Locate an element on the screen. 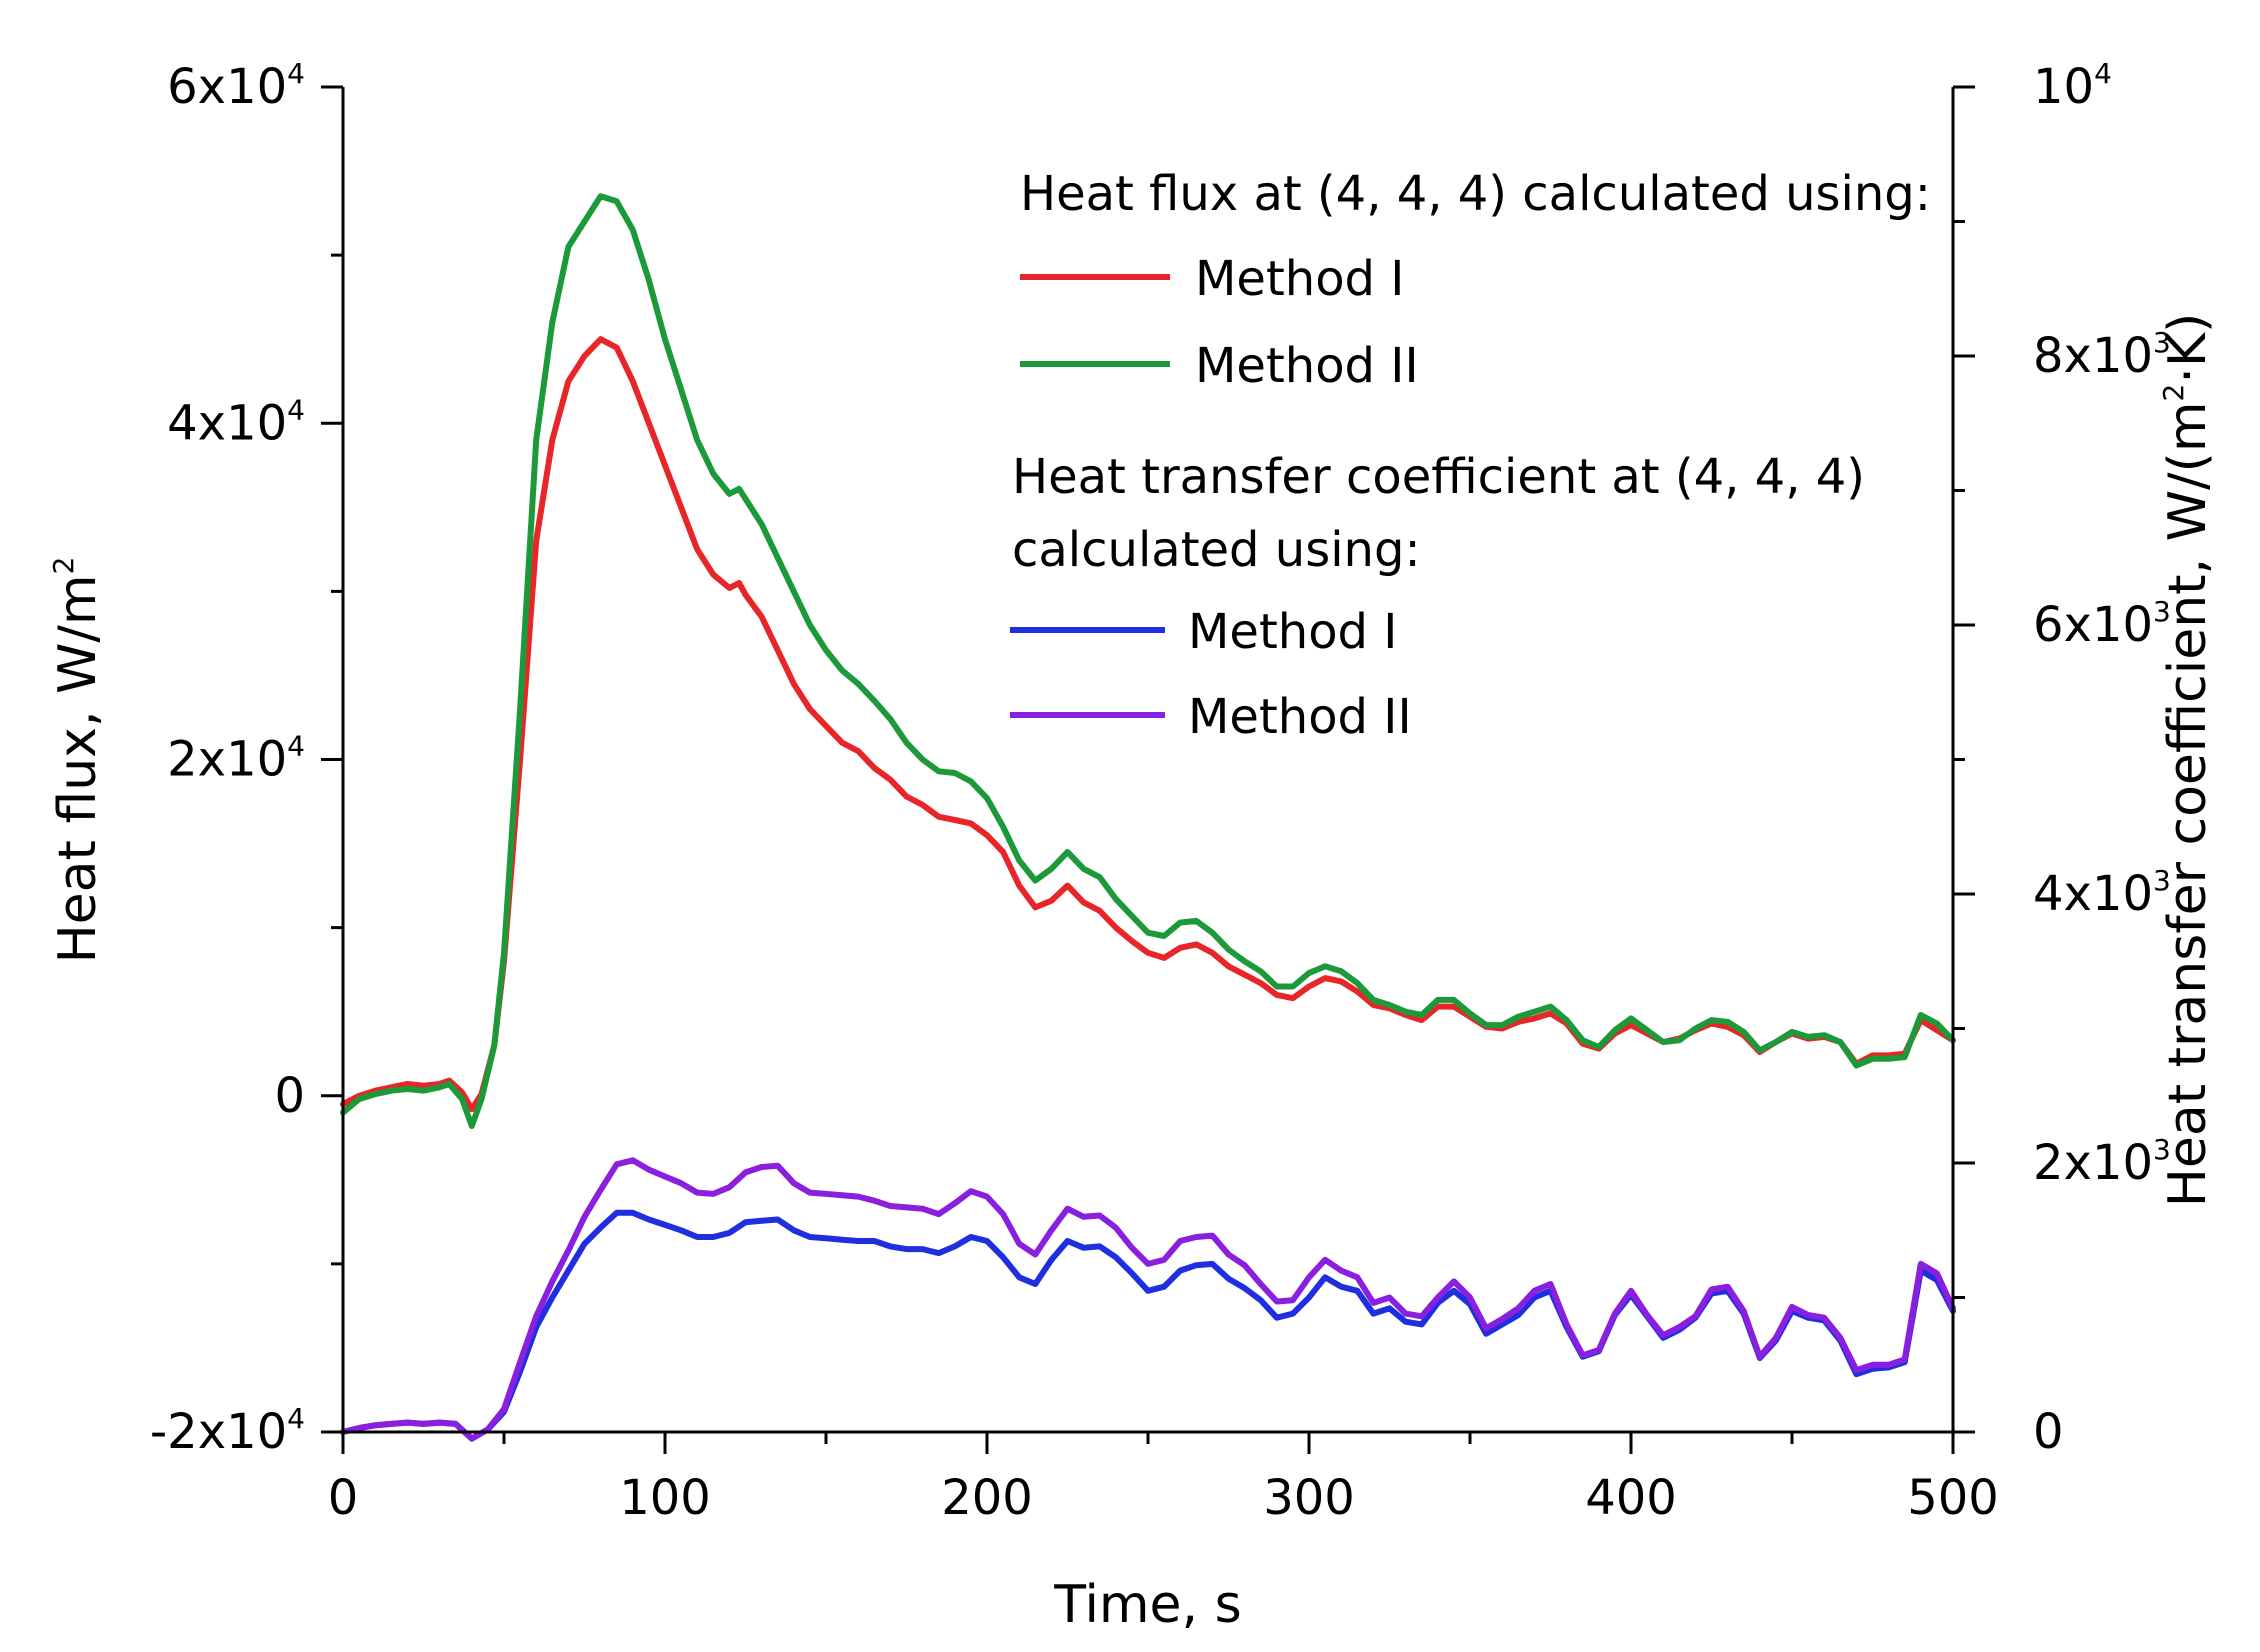  legend-label-htc-method-2: Method II is located at coordinates (1300, 717).